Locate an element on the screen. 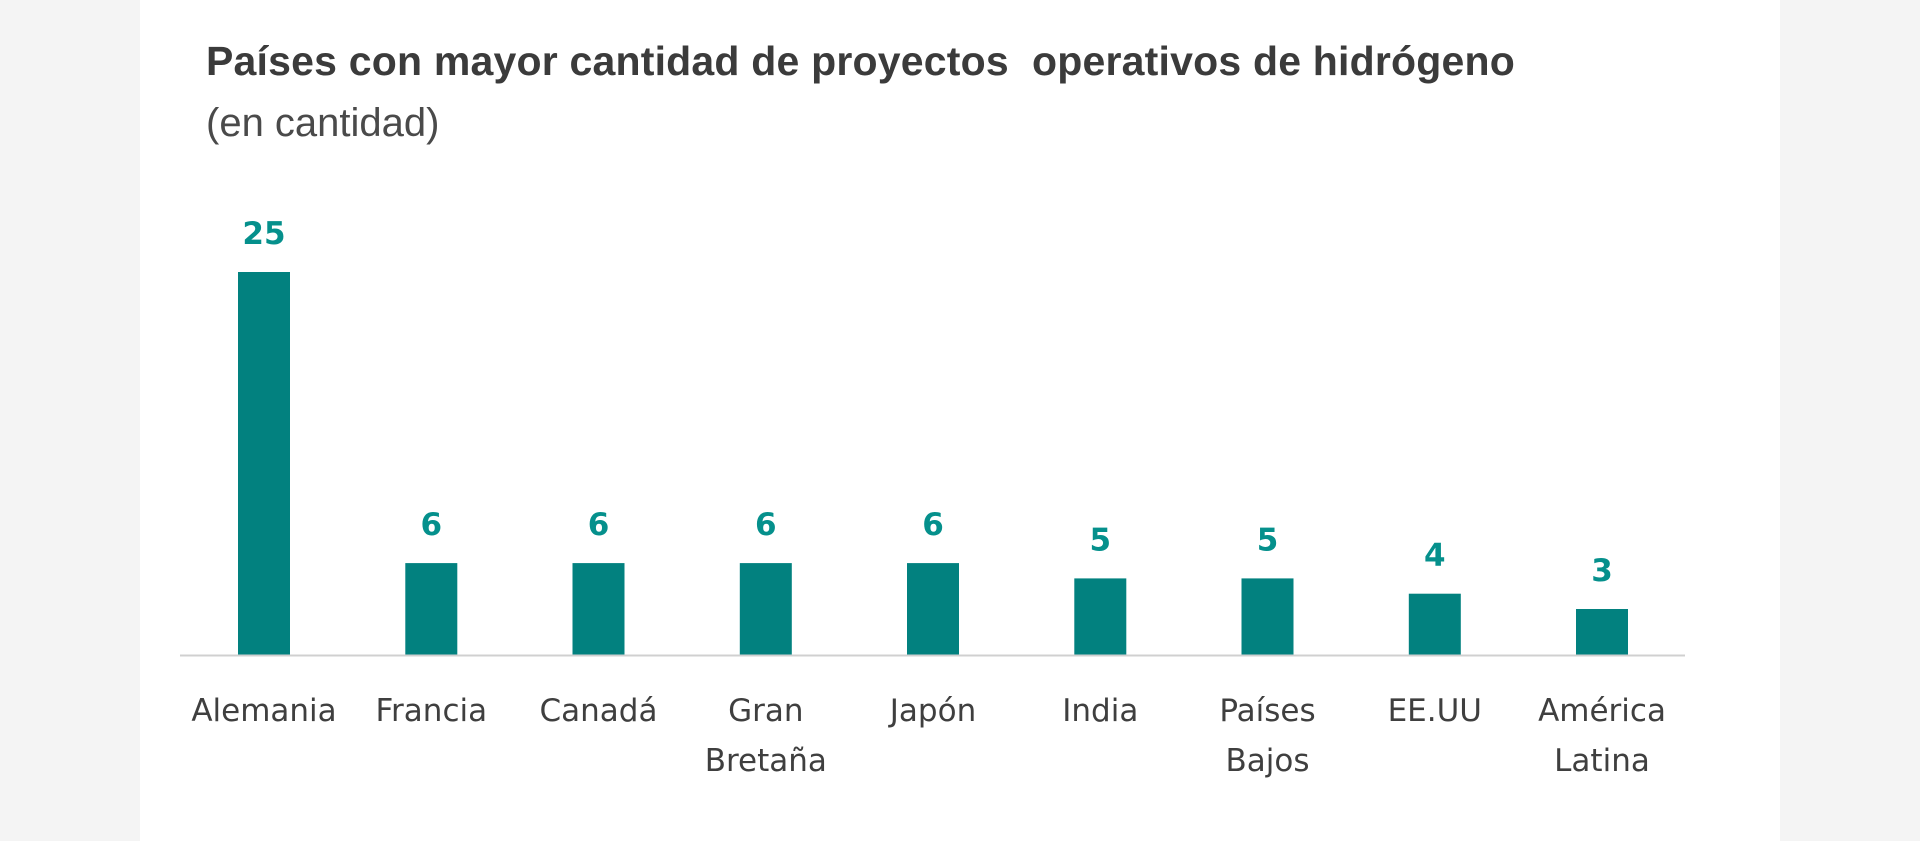 The image size is (1920, 841). category-label: América Latina is located at coordinates (1602, 736).